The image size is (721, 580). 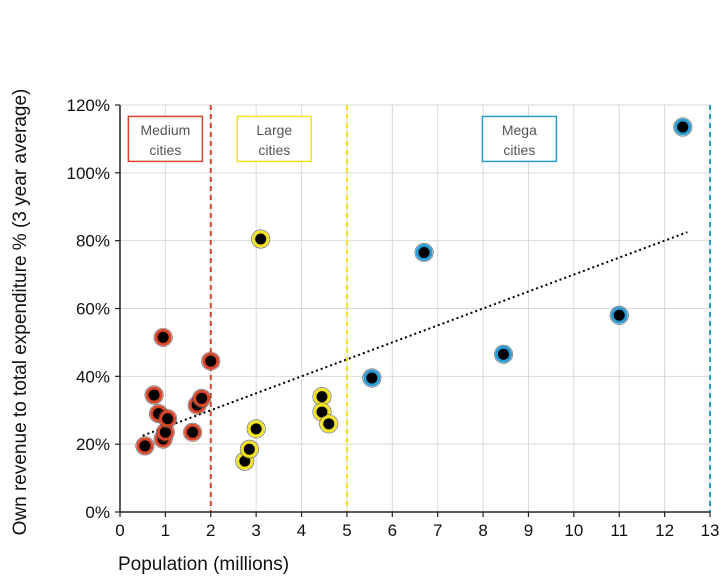 I want to click on x-tick-label: 0, so click(x=119, y=530).